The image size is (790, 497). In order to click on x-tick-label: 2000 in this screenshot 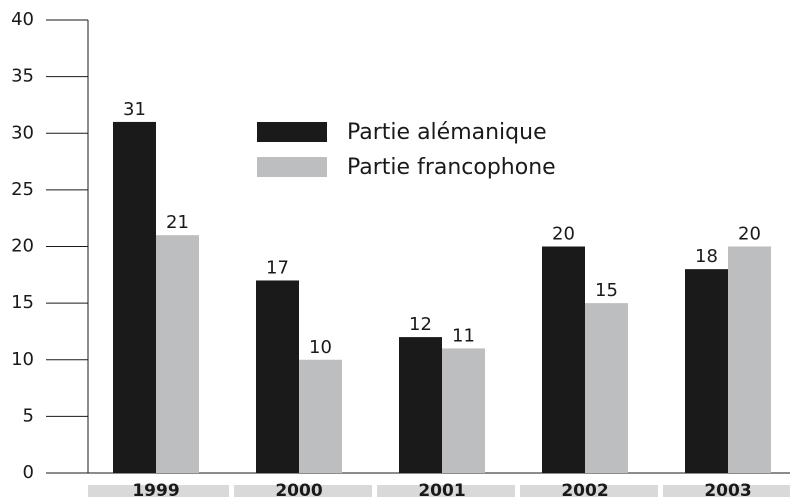, I will do `click(298, 489)`.